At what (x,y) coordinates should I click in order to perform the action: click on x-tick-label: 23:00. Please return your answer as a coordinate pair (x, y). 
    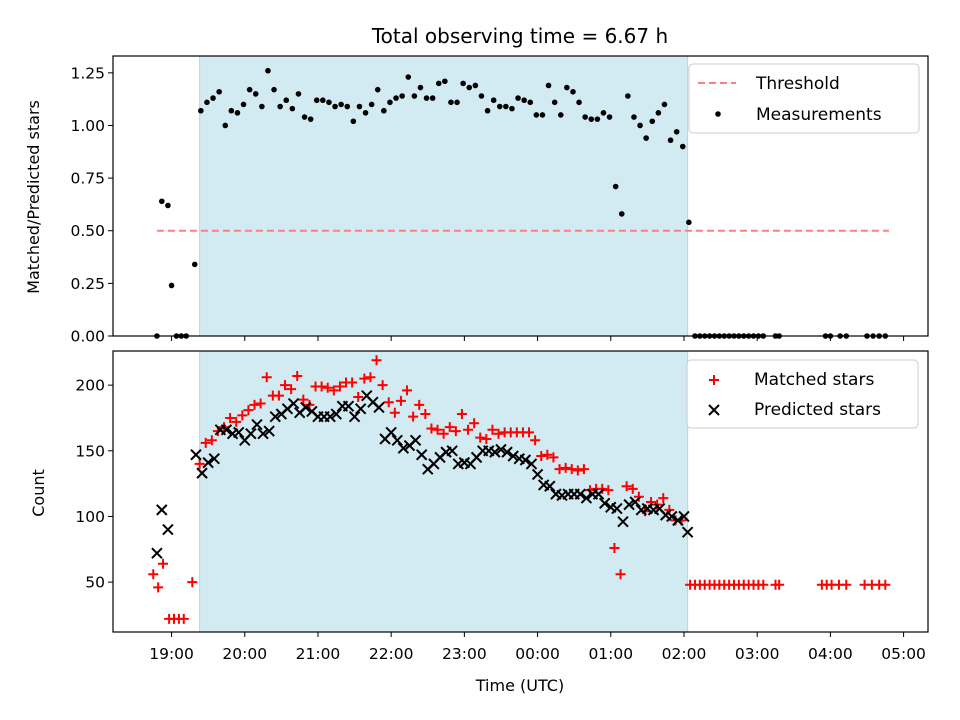
    Looking at the image, I should click on (464, 654).